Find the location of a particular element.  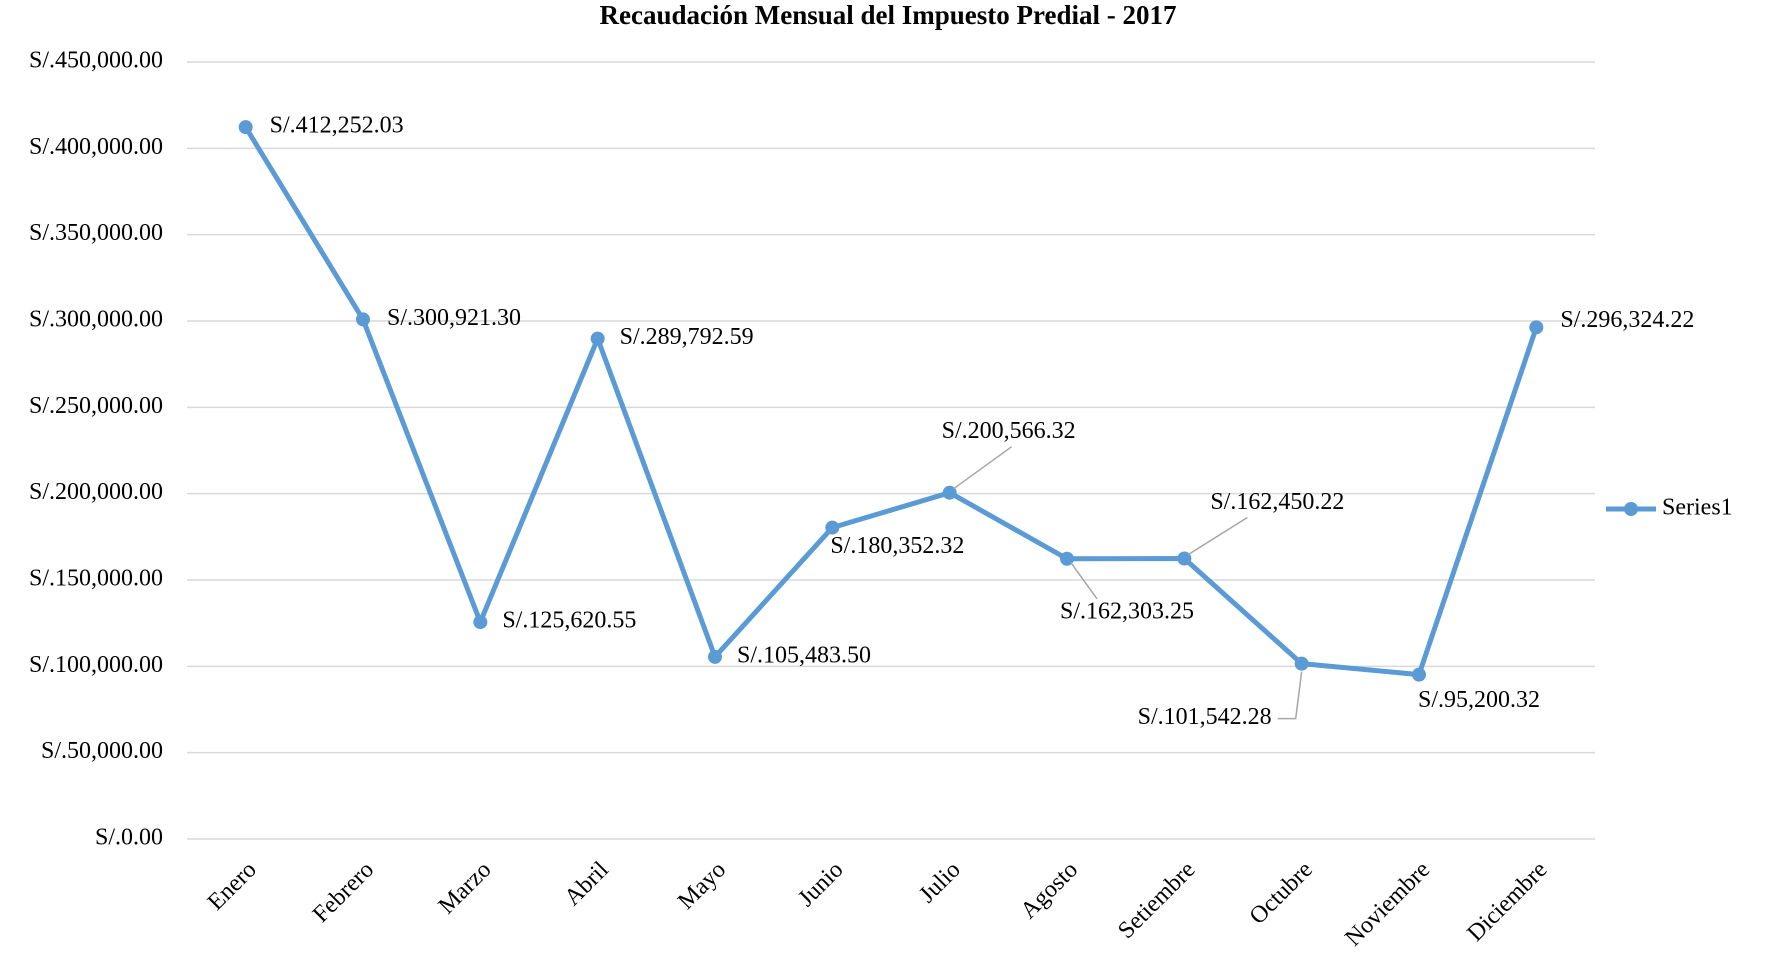

data-label: S/.300,921.30 is located at coordinates (454, 318).